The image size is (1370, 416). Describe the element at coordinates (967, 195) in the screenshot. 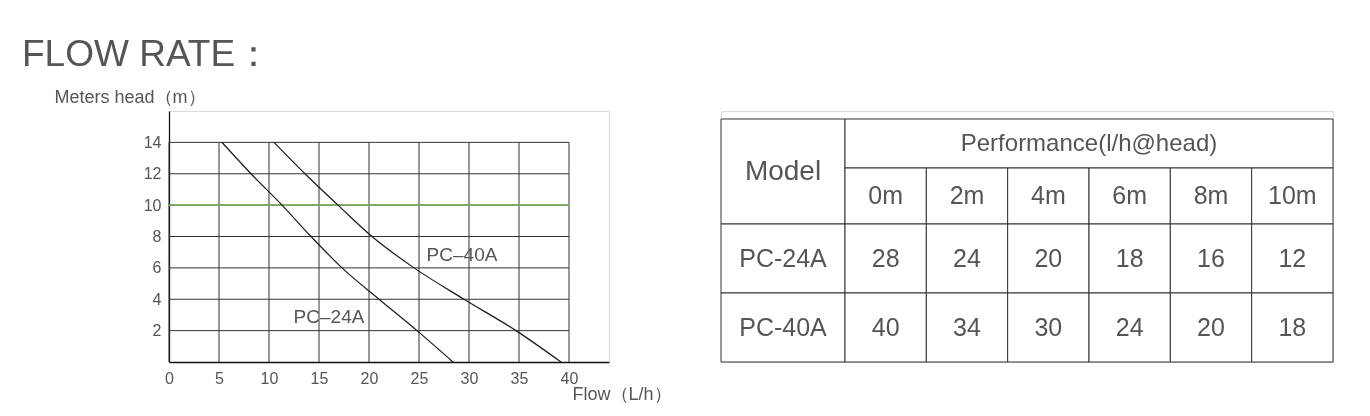

I see `x-tick-label: 2m` at that location.